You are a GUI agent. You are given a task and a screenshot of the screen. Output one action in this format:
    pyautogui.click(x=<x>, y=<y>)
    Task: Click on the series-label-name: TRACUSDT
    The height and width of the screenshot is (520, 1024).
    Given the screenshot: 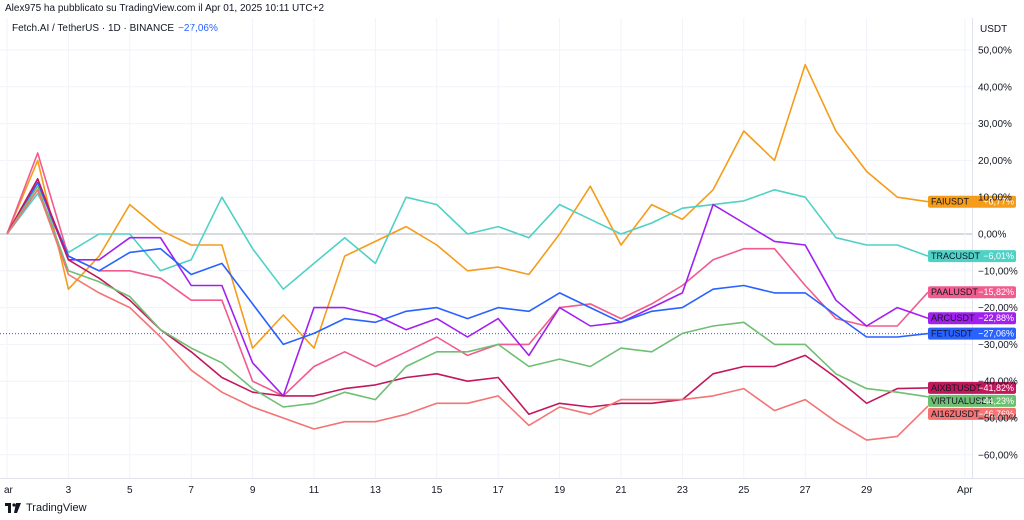 What is the action you would take?
    pyautogui.click(x=956, y=256)
    